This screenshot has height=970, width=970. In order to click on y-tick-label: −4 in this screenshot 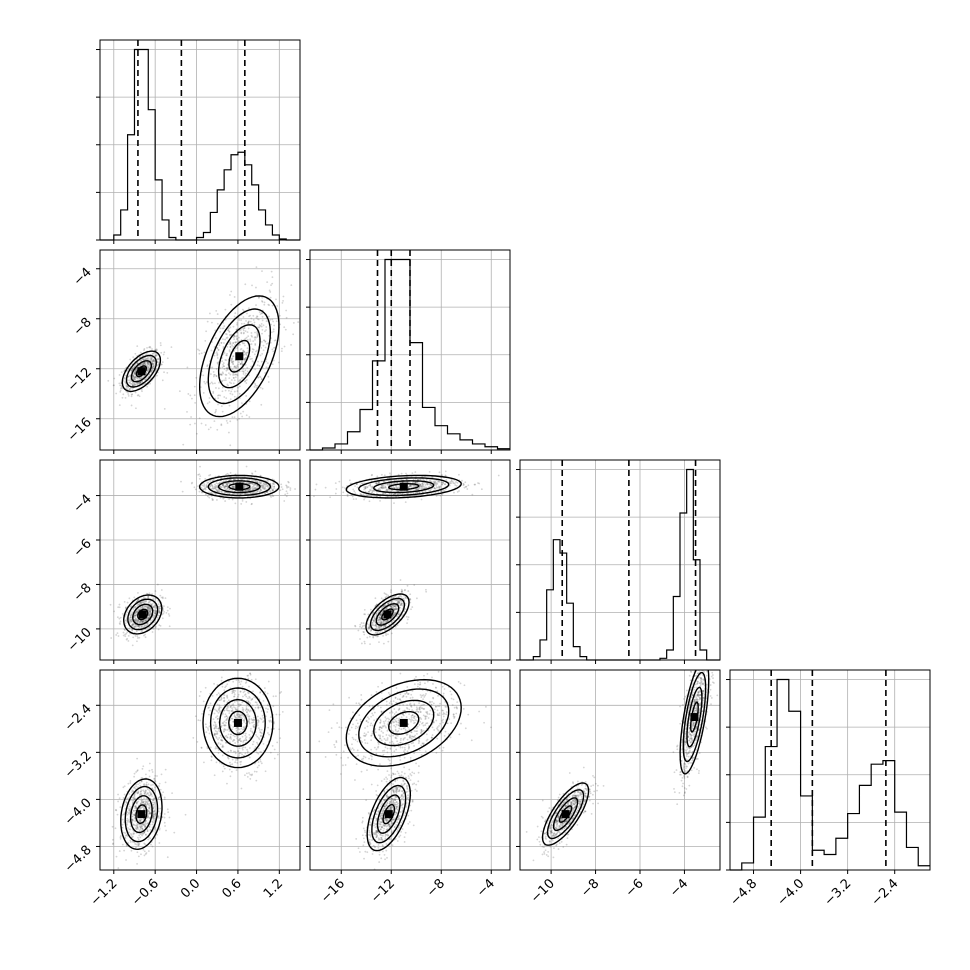, I will do `click(83, 504)`.